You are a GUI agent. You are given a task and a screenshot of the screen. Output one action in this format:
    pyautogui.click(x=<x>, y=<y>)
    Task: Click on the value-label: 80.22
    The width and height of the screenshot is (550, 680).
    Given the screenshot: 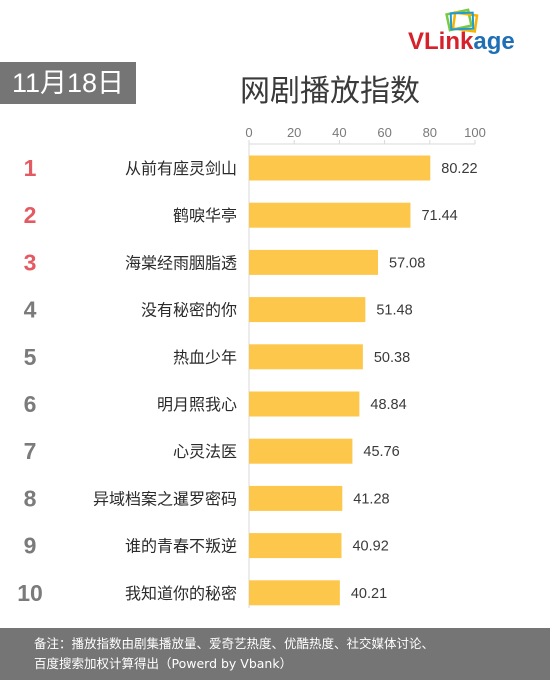 What is the action you would take?
    pyautogui.click(x=459, y=169)
    